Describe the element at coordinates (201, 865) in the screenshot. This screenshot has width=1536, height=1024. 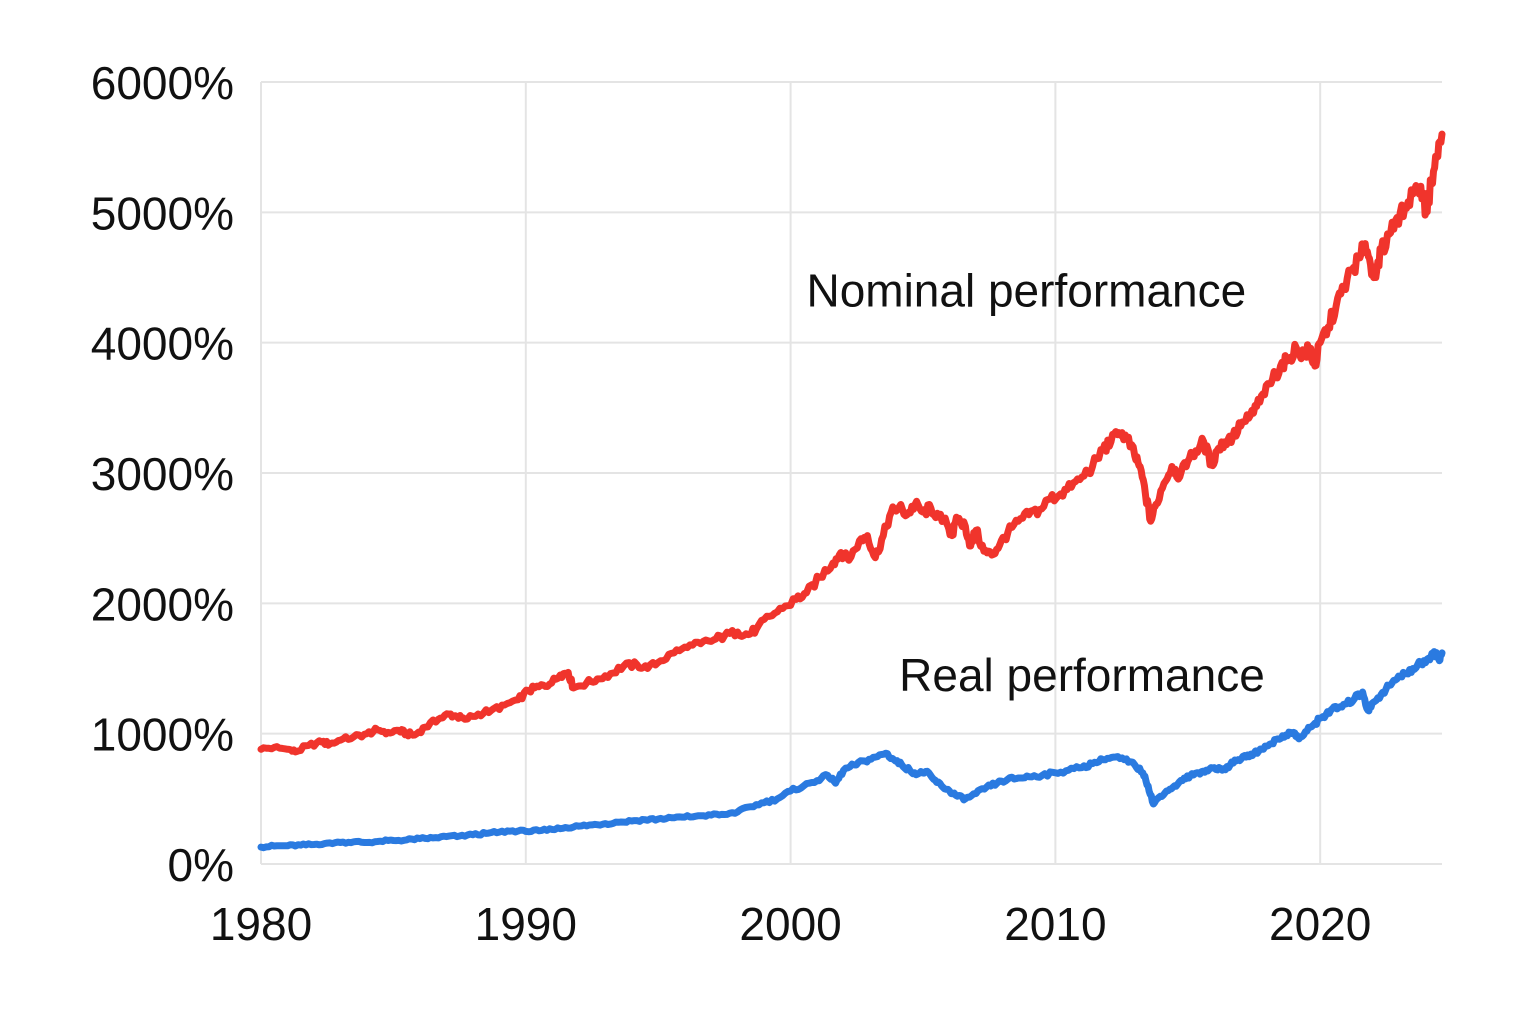
I see `y-tick-label: 0%` at that location.